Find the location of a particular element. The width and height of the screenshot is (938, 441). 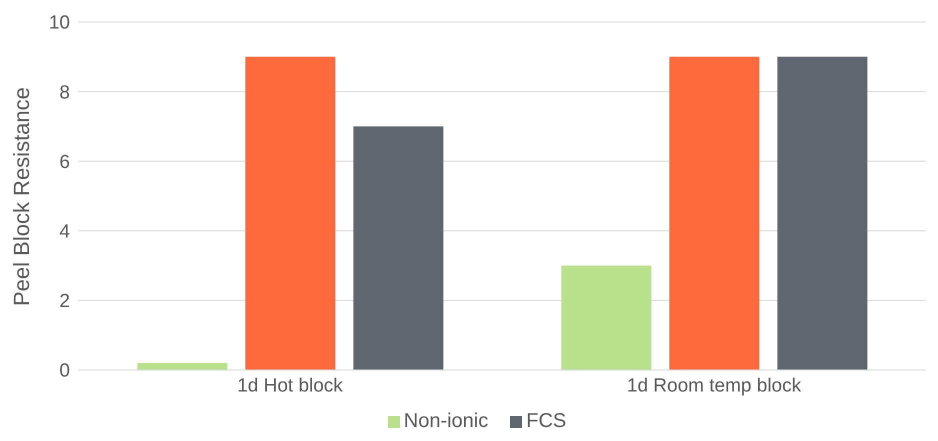

x-tick-label: 1d Room temp block is located at coordinates (714, 385).